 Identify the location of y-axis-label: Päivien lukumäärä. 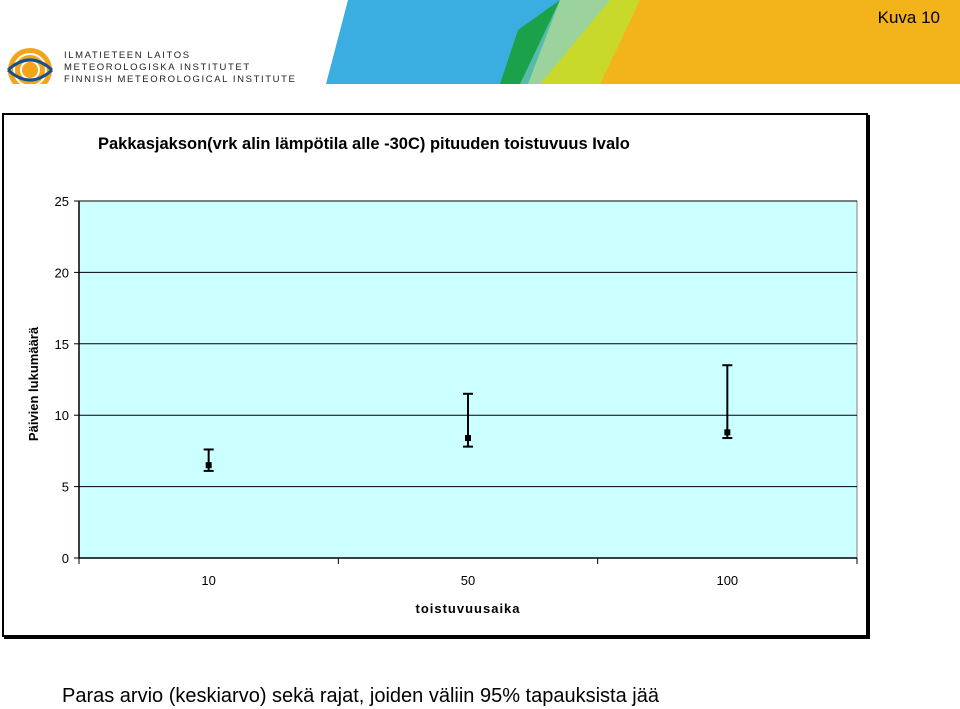
(33, 383).